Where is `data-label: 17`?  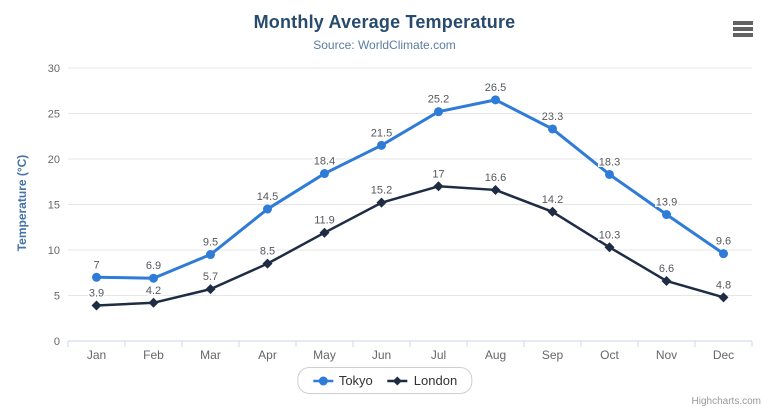 data-label: 17 is located at coordinates (438, 174).